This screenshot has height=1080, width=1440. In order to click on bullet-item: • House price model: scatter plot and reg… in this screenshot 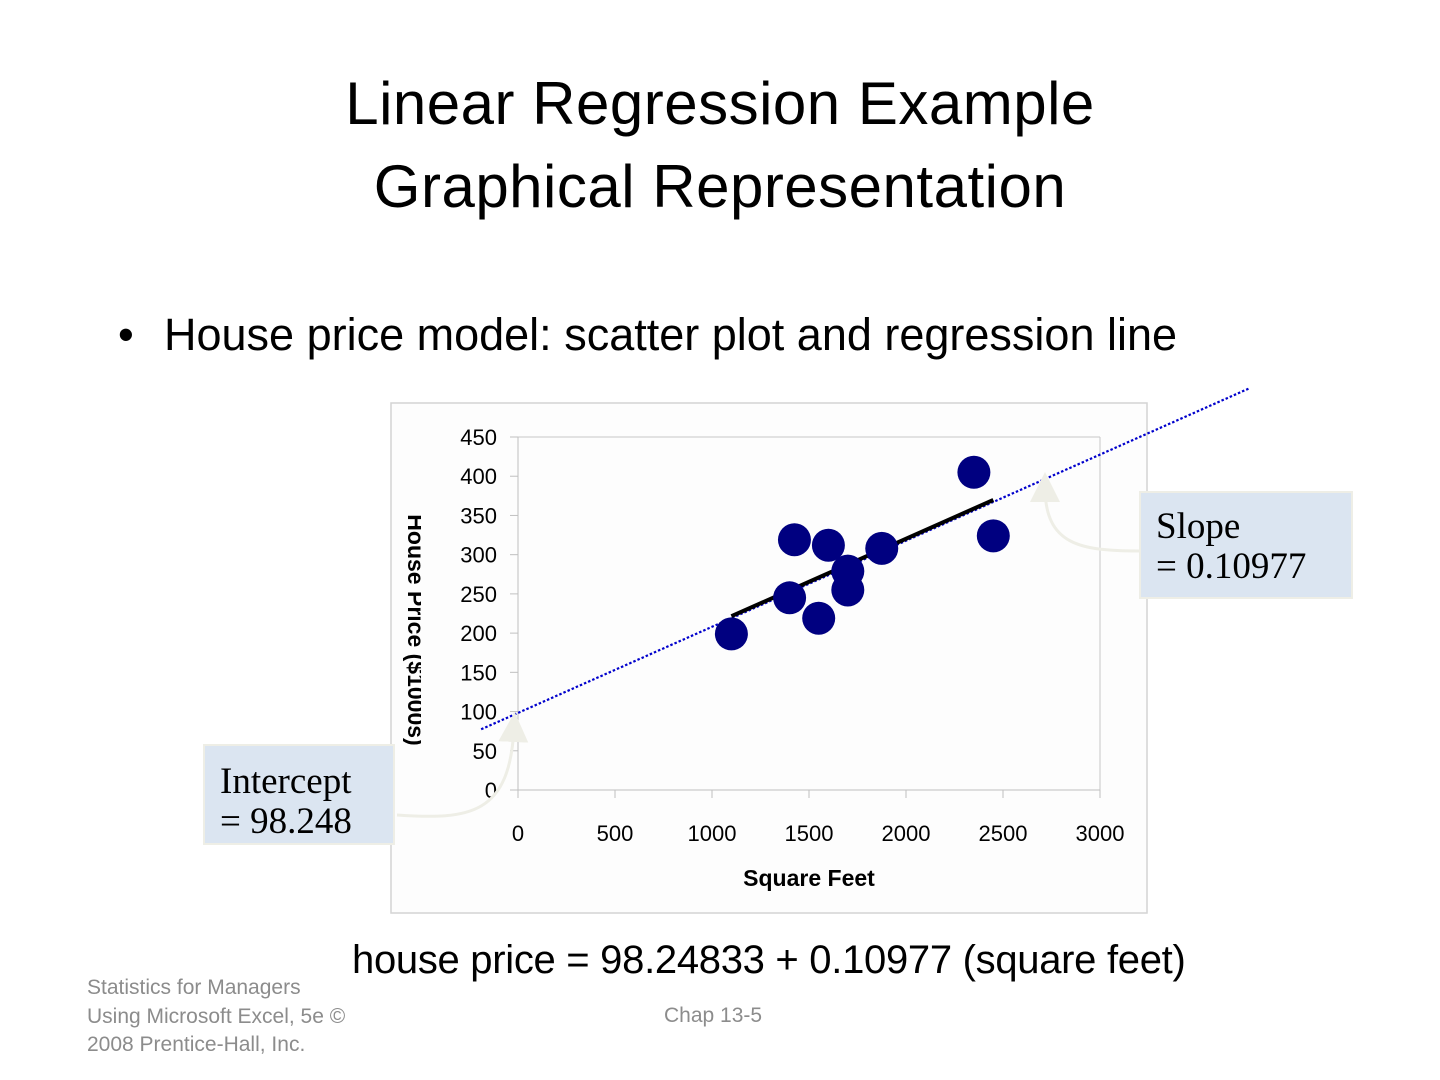, I will do `click(647, 335)`.